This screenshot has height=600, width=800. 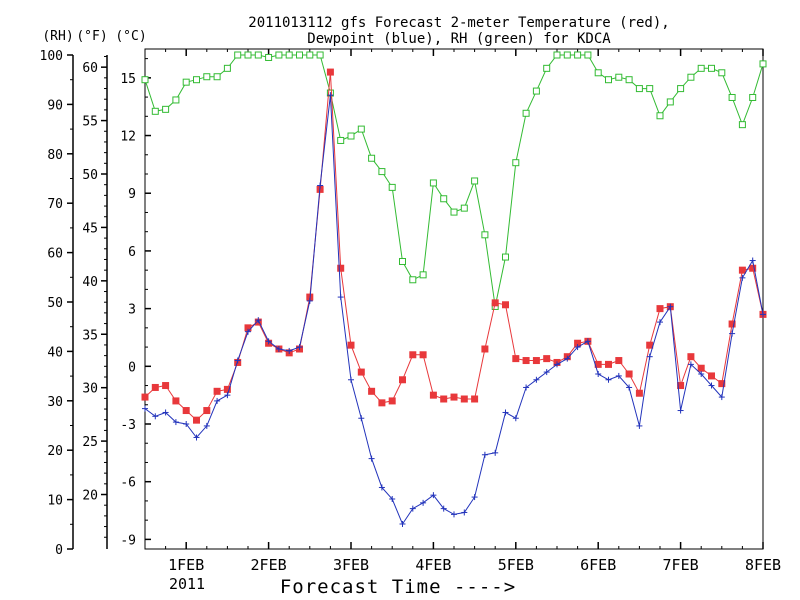 What do you see at coordinates (132, 252) in the screenshot?
I see `c-tick-label: 6` at bounding box center [132, 252].